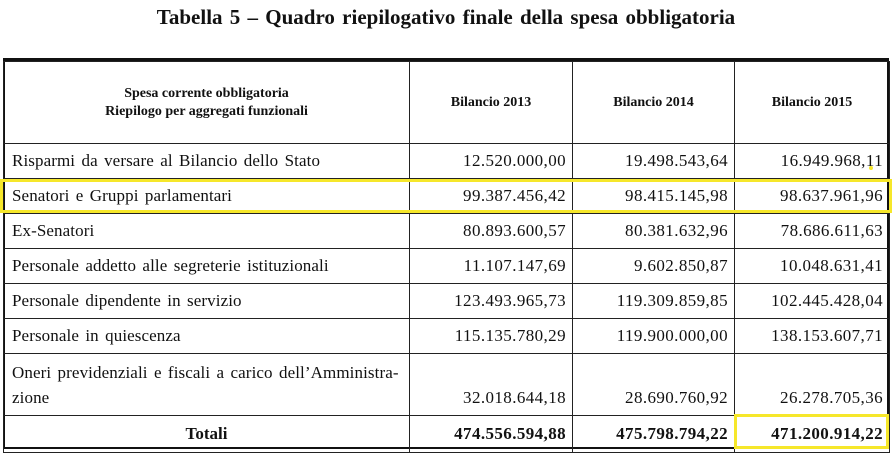 Image resolution: width=892 pixels, height=453 pixels. What do you see at coordinates (653, 301) in the screenshot?
I see `value-2014: 119.309.859,85` at bounding box center [653, 301].